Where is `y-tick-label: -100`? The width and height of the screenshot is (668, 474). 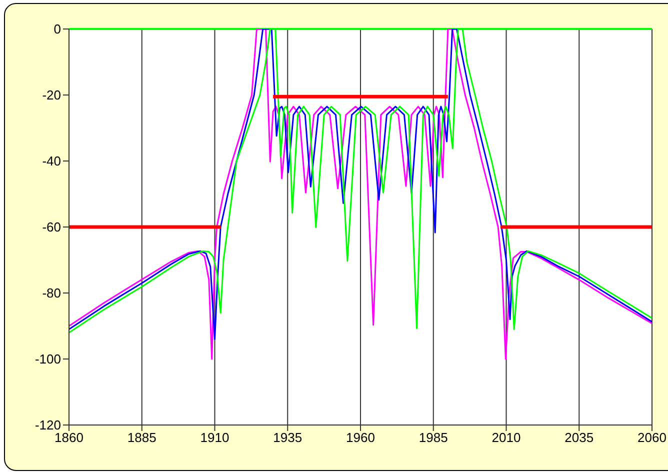 y-tick-label: -100 is located at coordinates (47, 359).